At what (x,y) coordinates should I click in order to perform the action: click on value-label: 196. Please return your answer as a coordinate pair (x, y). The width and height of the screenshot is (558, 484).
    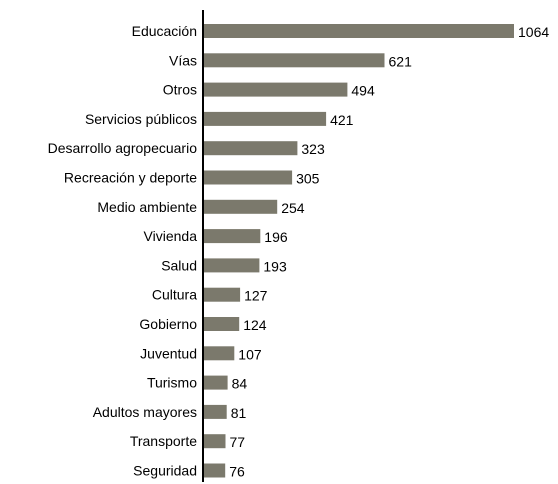
    Looking at the image, I should click on (276, 237).